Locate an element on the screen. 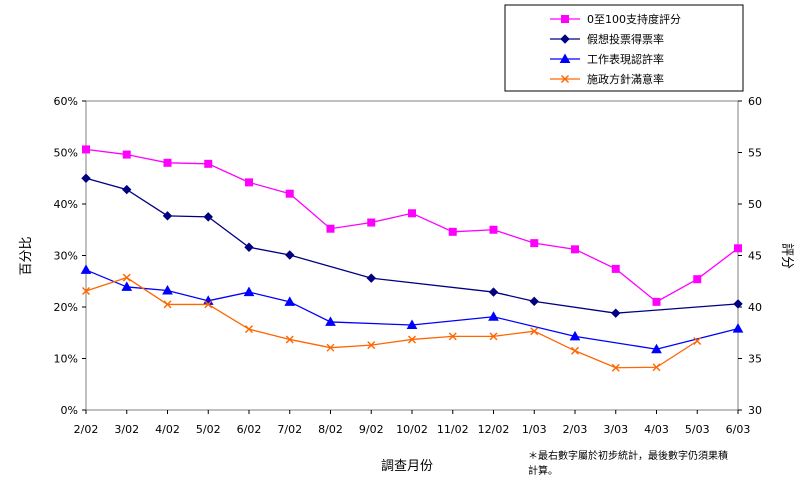 The width and height of the screenshot is (800, 500). y-right-tick-label: 45 is located at coordinates (755, 256).